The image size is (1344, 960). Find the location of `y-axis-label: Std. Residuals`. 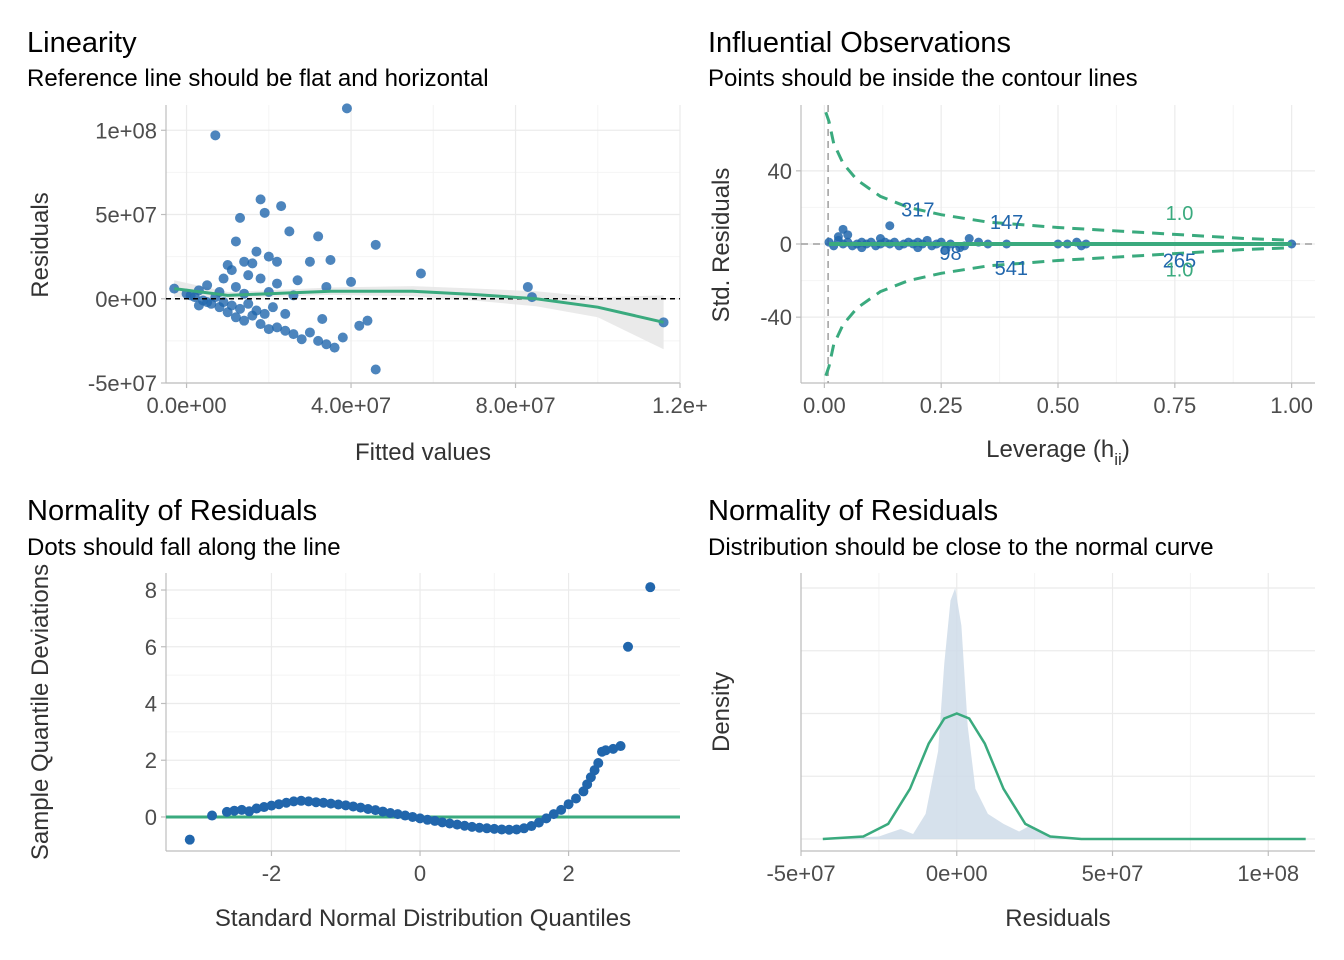

y-axis-label: Std. Residuals is located at coordinates (721, 245).